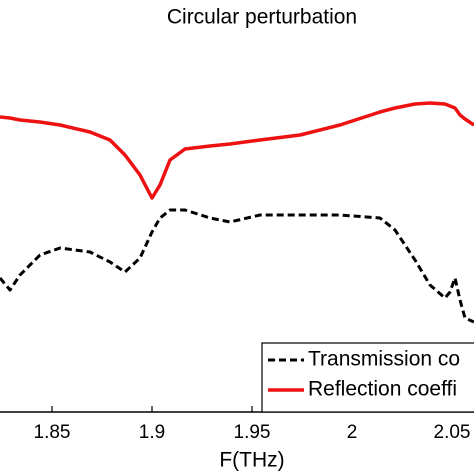 The width and height of the screenshot is (474, 474). What do you see at coordinates (262, 17) in the screenshot?
I see `chart-title: Circular perturbation` at bounding box center [262, 17].